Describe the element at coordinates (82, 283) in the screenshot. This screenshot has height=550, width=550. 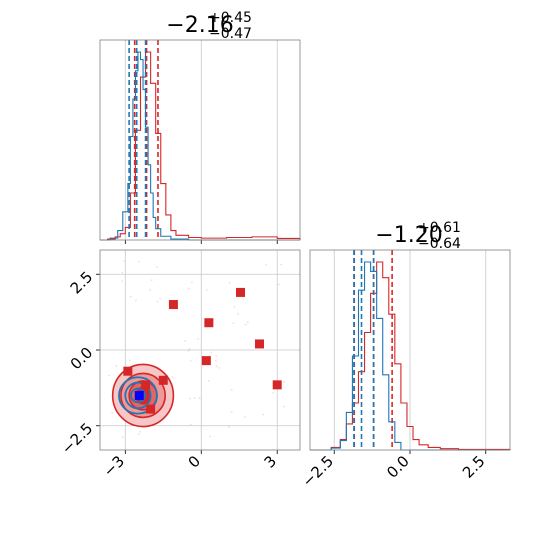
I see `y-tick-label: 2.5` at that location.